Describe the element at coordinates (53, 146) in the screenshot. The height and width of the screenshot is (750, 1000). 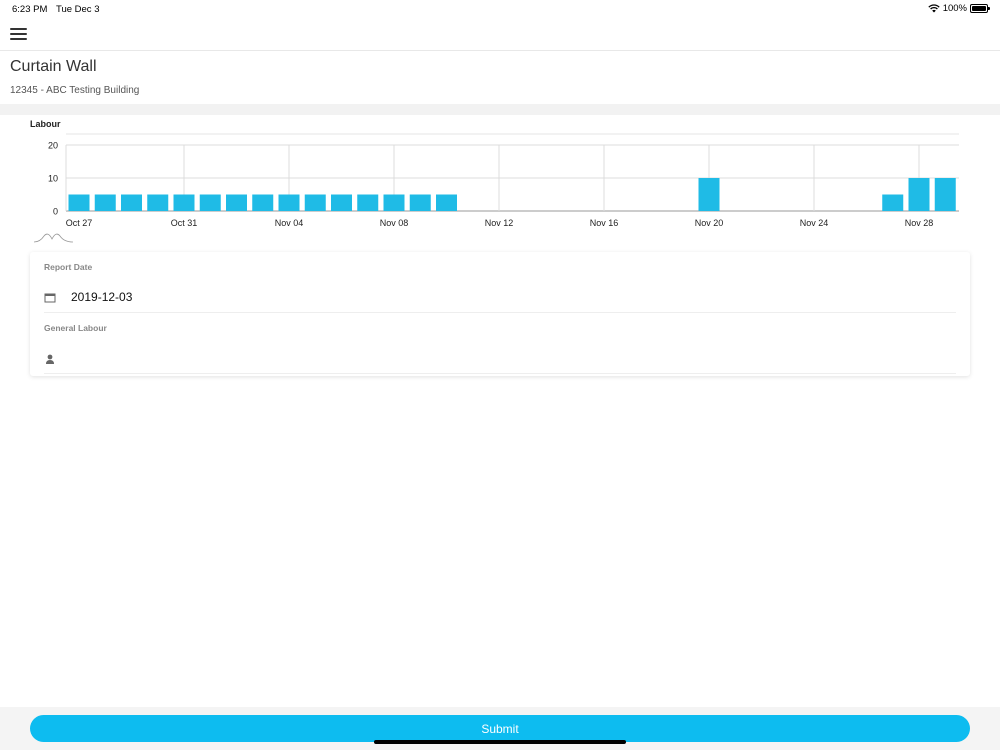
I see `y-tick-label: 20` at that location.